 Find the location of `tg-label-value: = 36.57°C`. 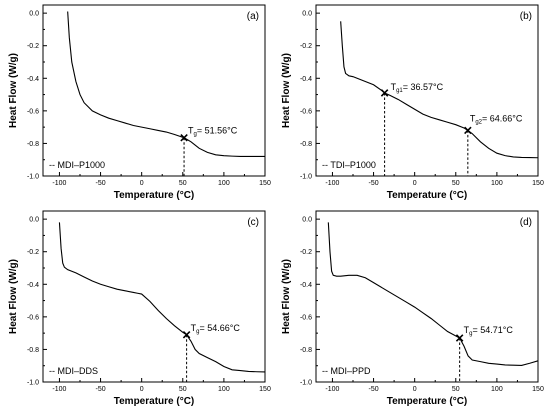

tg-label-value: = 36.57°C is located at coordinates (423, 87).